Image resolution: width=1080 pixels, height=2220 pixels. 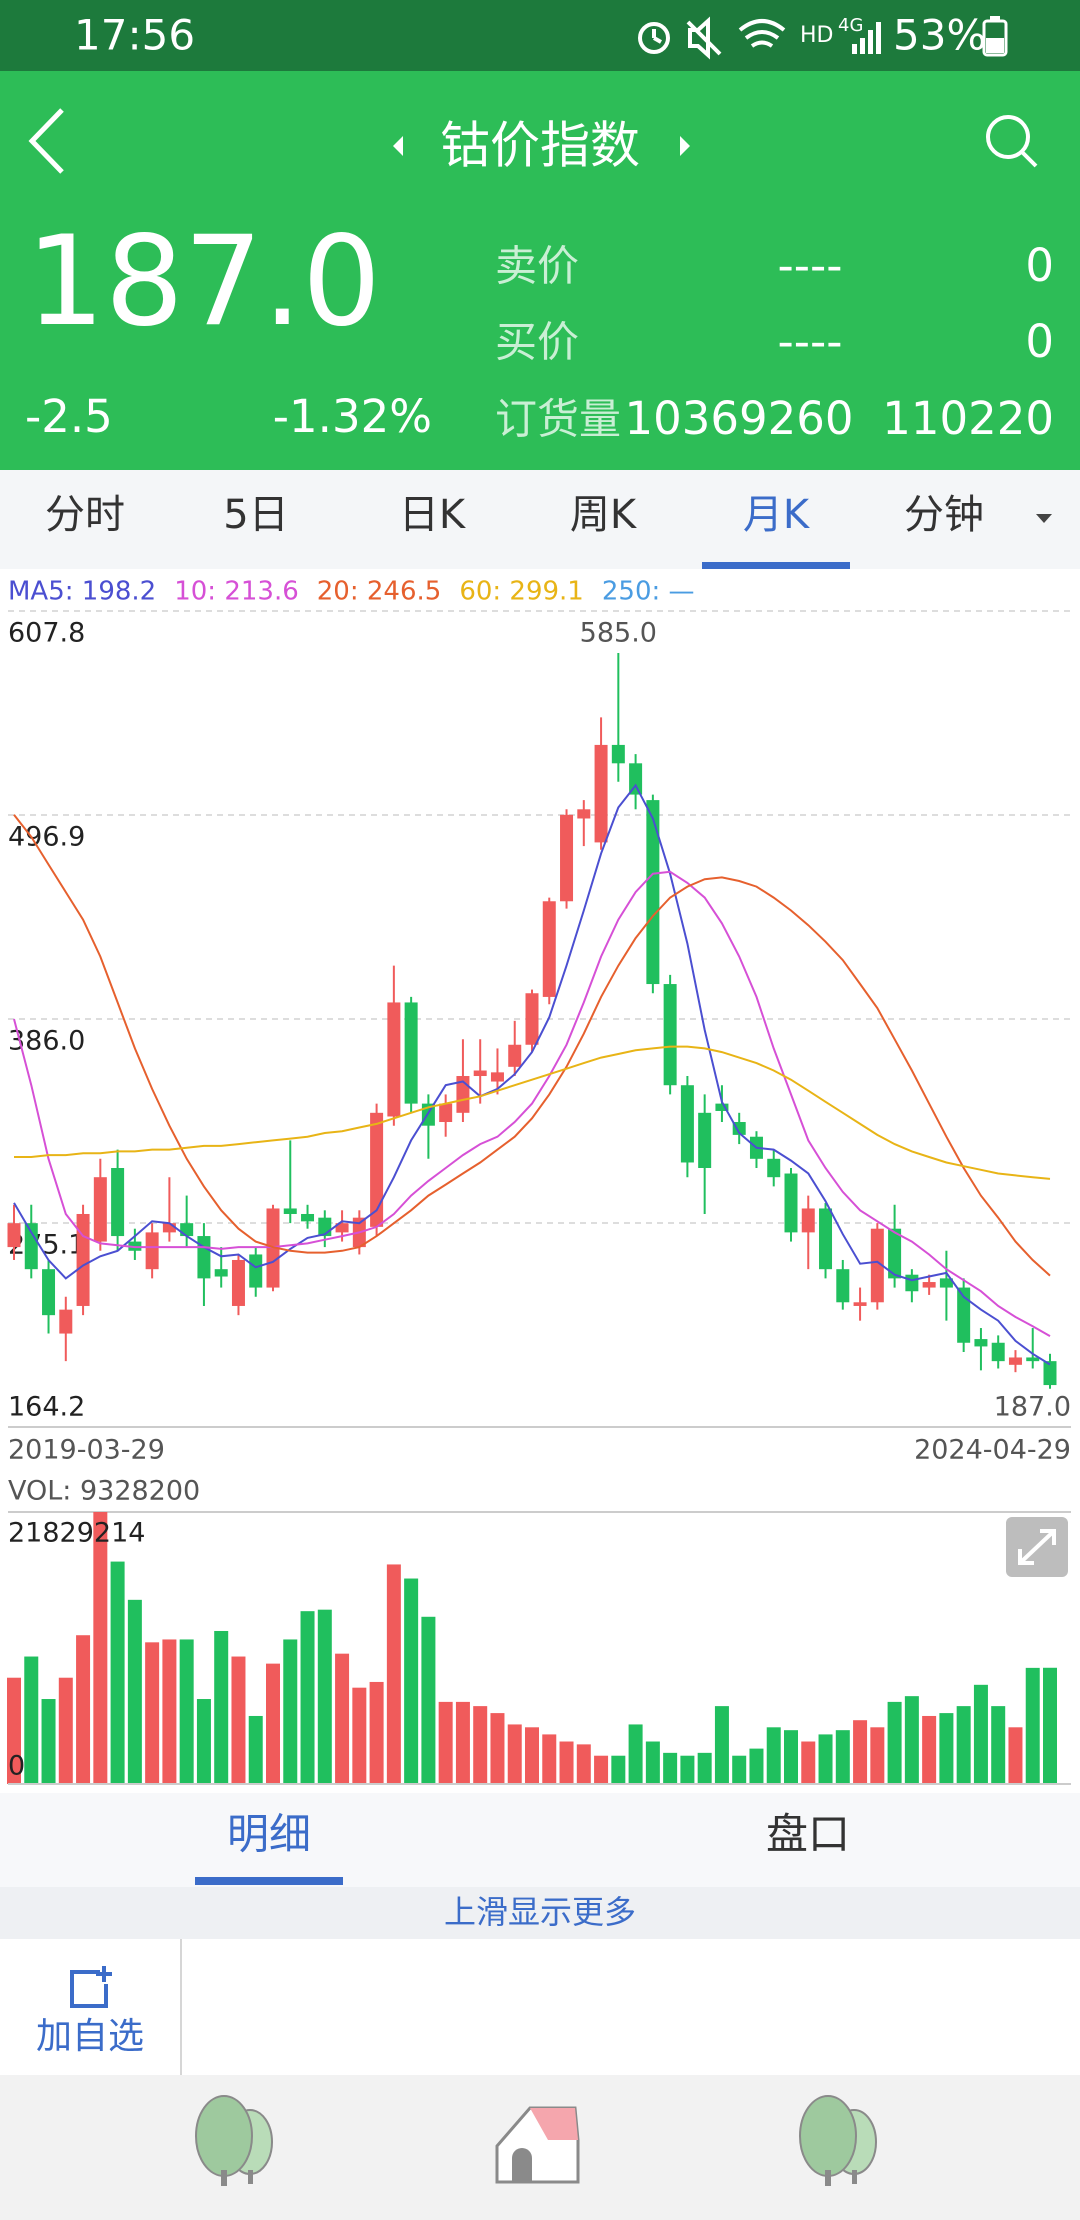 What do you see at coordinates (134, 35) in the screenshot?
I see `status-time: 17:56` at bounding box center [134, 35].